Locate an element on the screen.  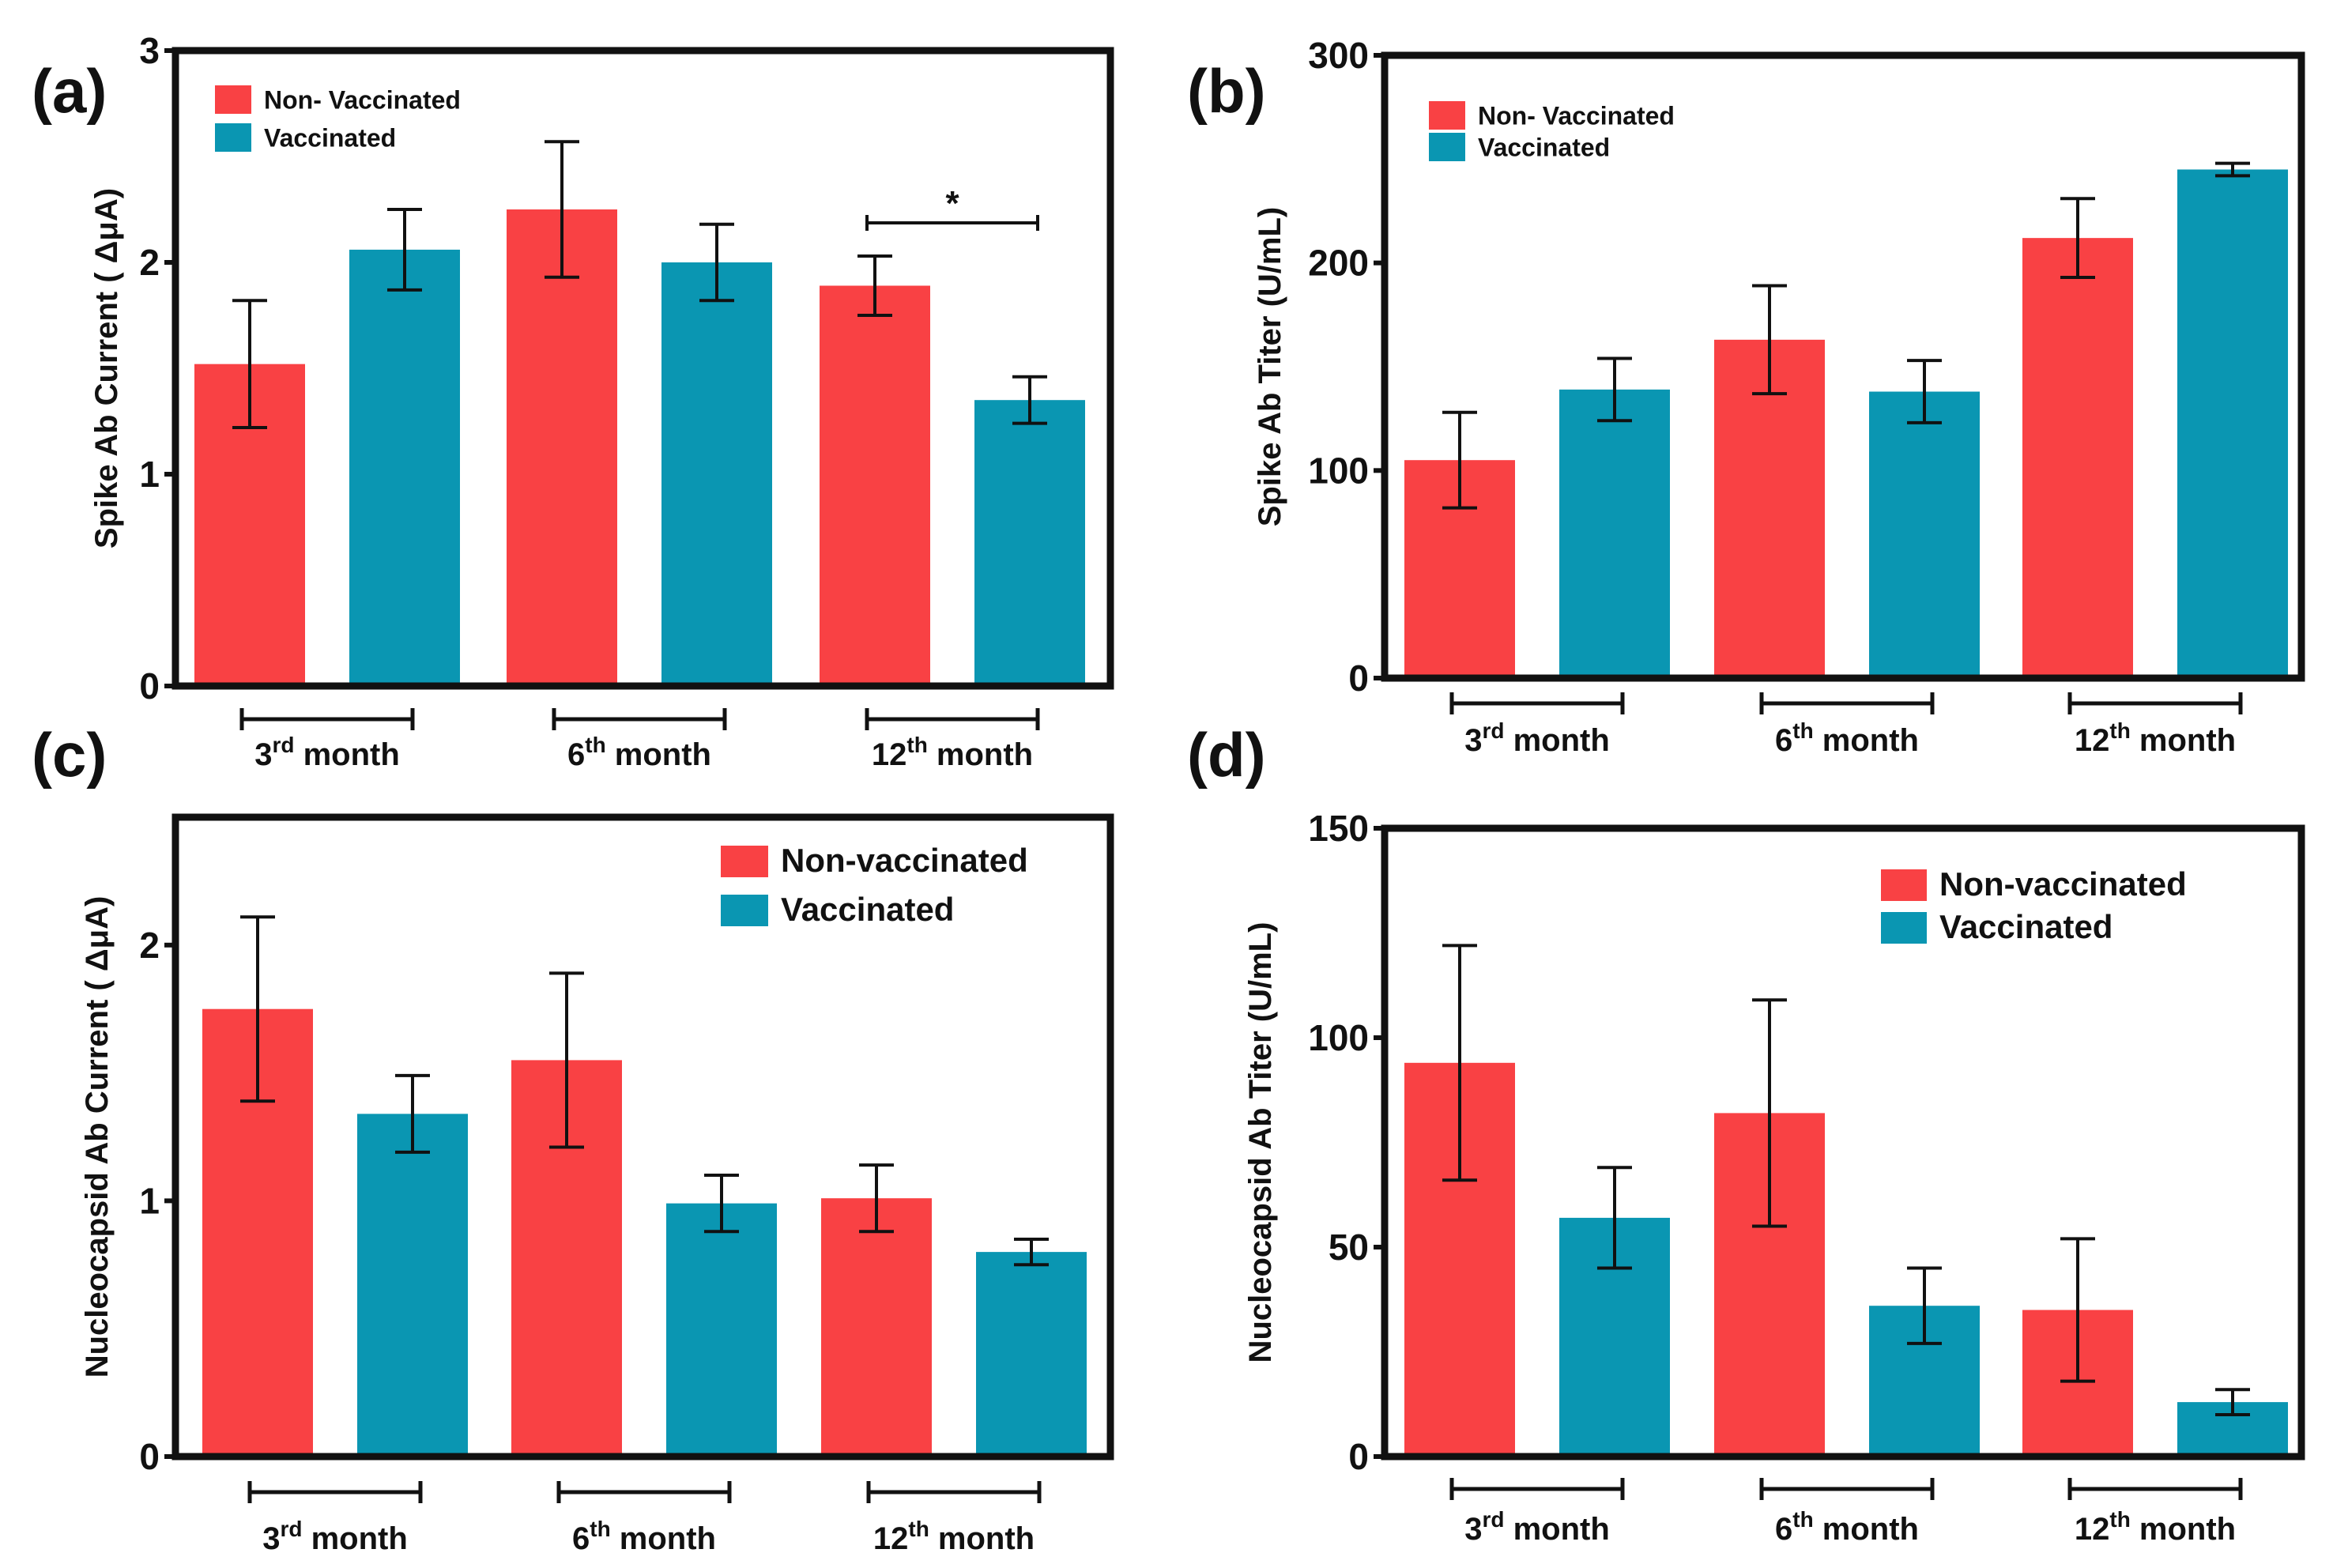
legend: Non- Vaccinated Vaccinated is located at coordinates (338, 119).